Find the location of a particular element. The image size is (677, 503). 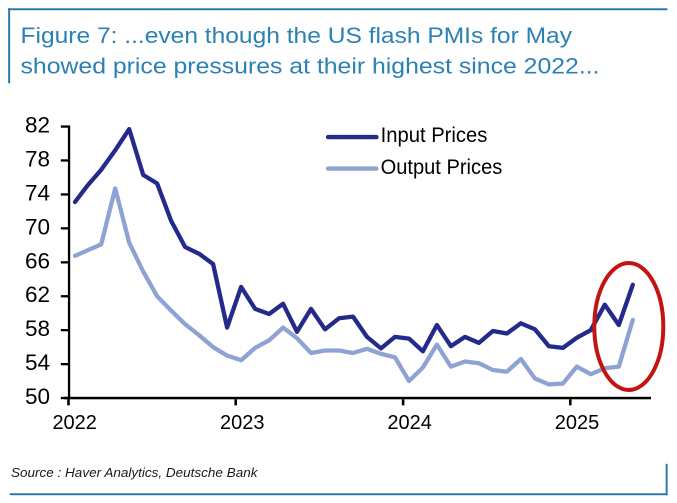

svg-text: 58 is located at coordinates (37, 328).